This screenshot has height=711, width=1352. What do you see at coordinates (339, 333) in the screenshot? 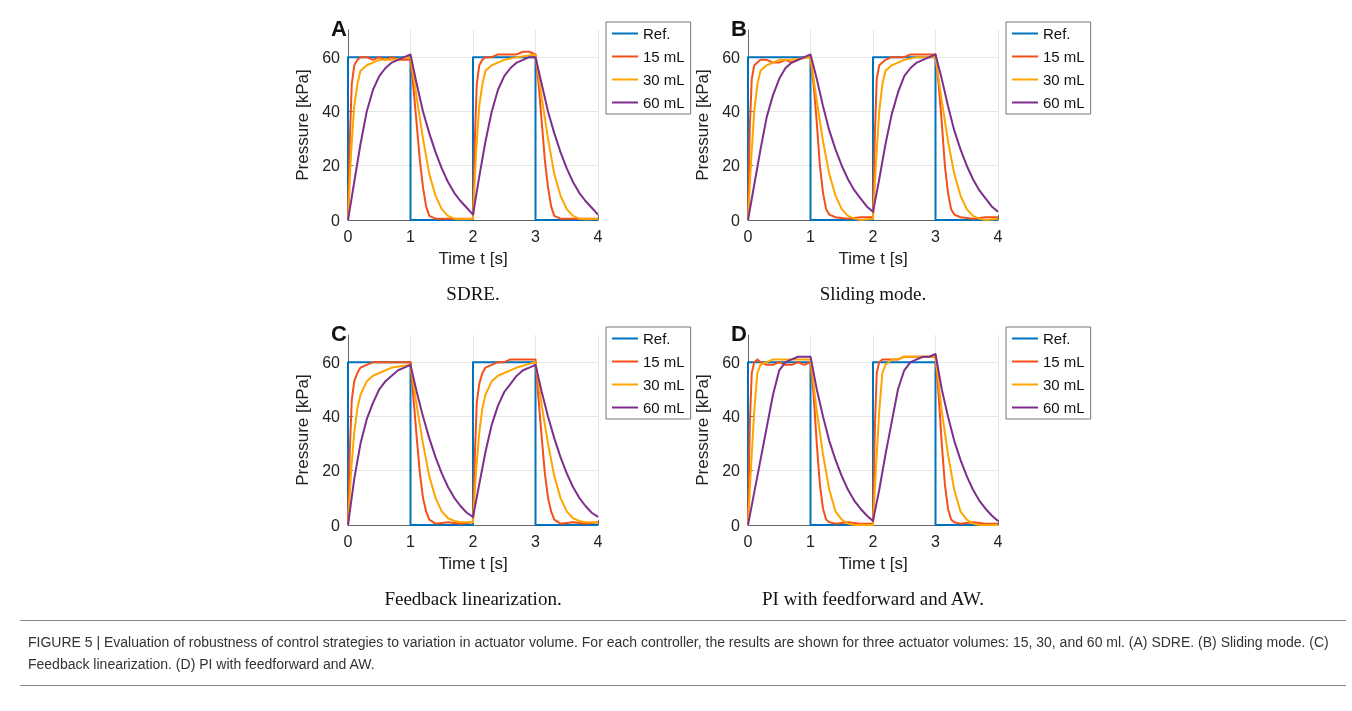
I see `chart-title: C` at bounding box center [339, 333].